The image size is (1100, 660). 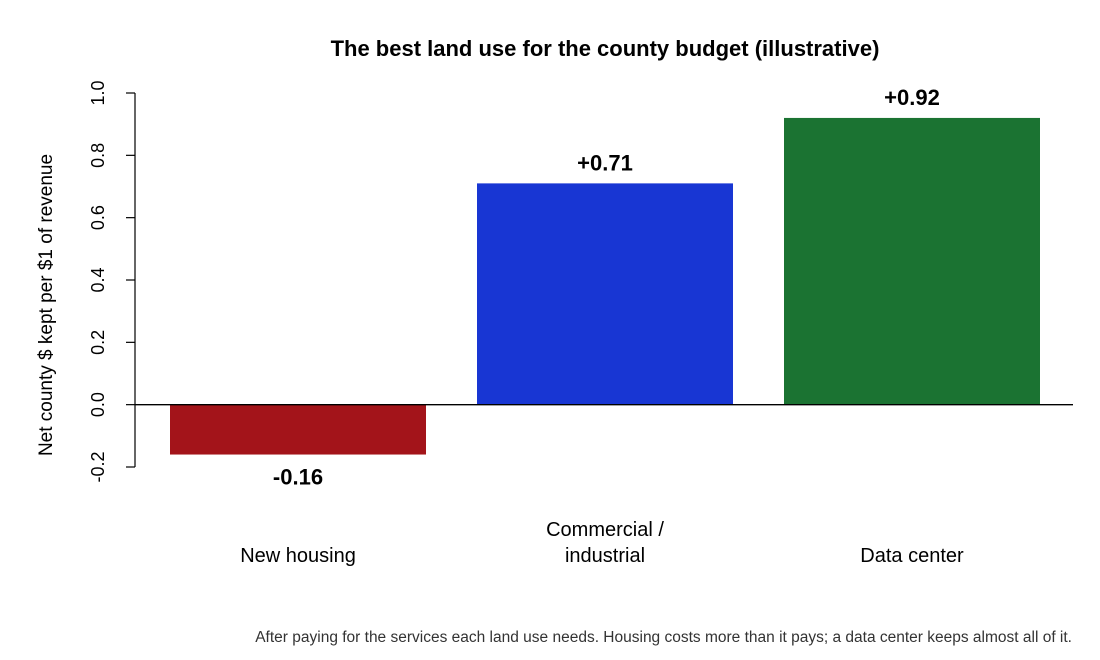 What do you see at coordinates (98, 217) in the screenshot?
I see `y-tick-label: 0.6` at bounding box center [98, 217].